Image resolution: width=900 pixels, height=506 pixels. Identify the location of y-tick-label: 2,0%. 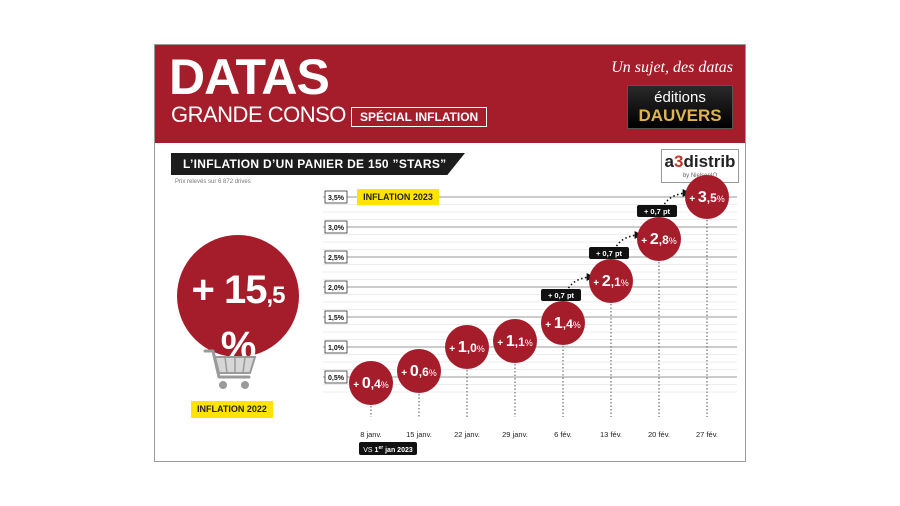
(336, 288).